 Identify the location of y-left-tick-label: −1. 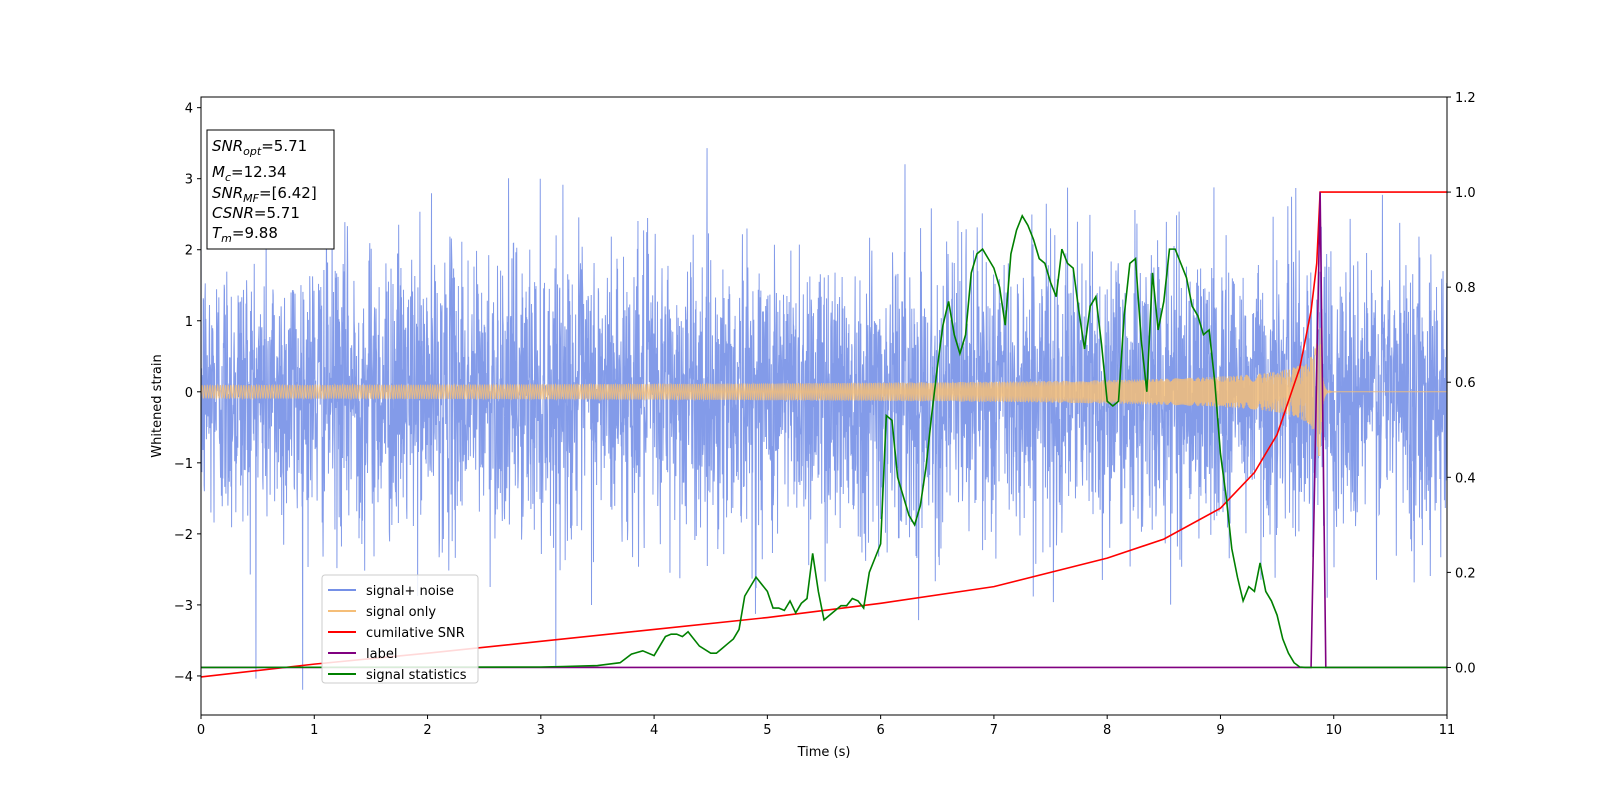
(183, 464).